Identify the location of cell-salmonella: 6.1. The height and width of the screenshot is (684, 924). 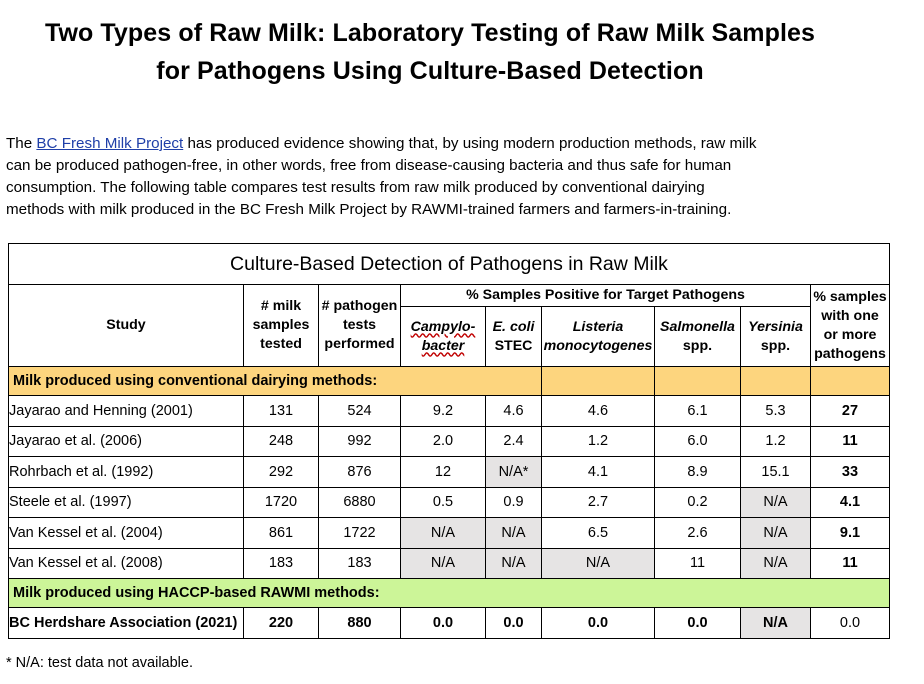
(697, 411).